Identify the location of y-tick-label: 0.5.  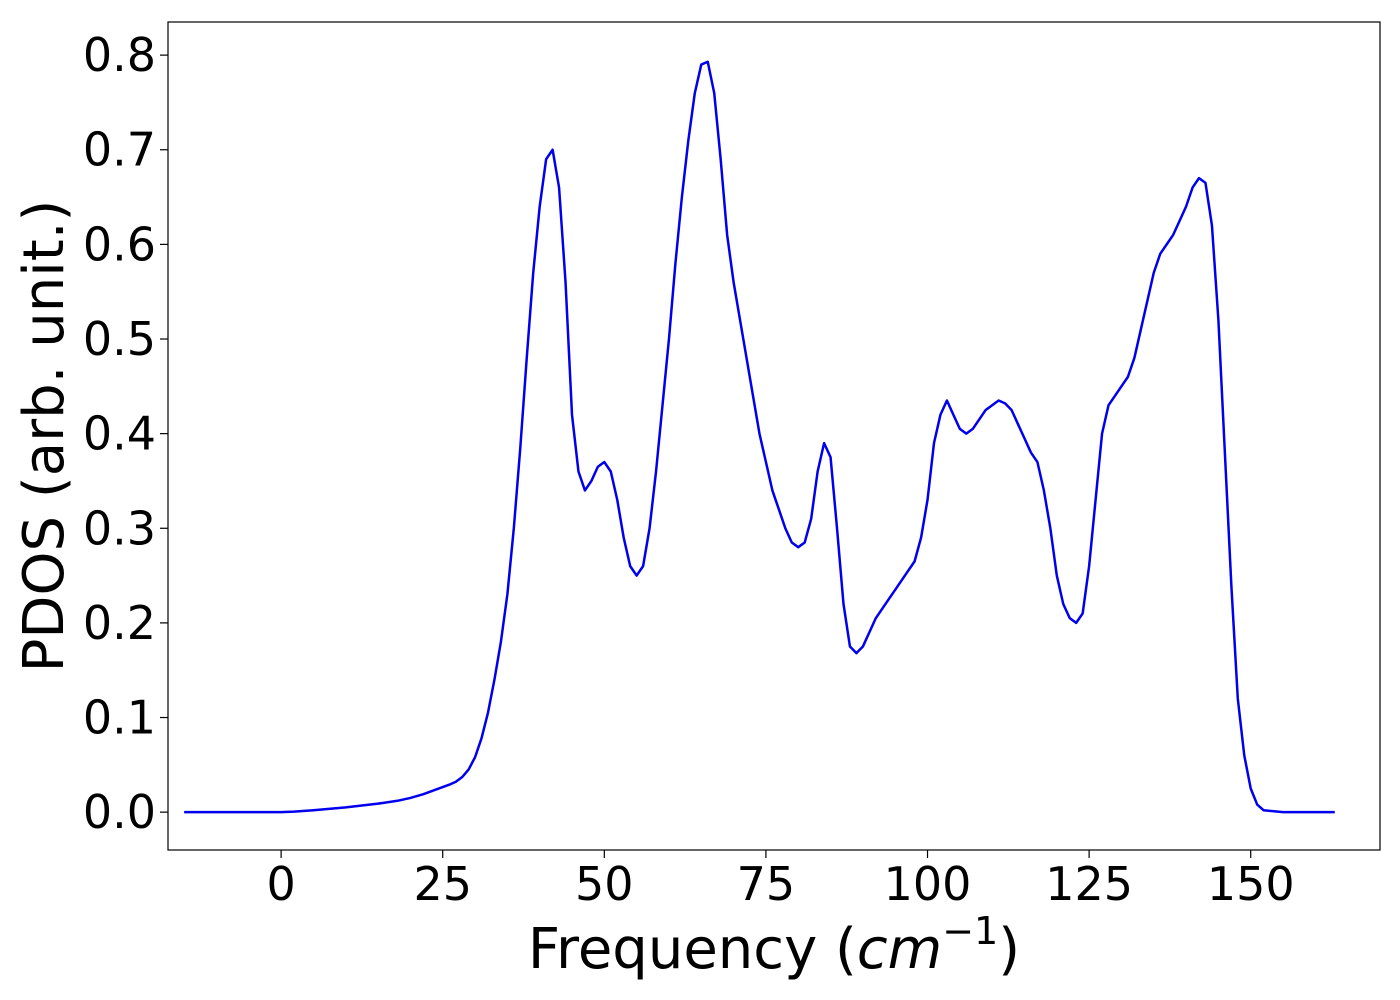
(119, 339).